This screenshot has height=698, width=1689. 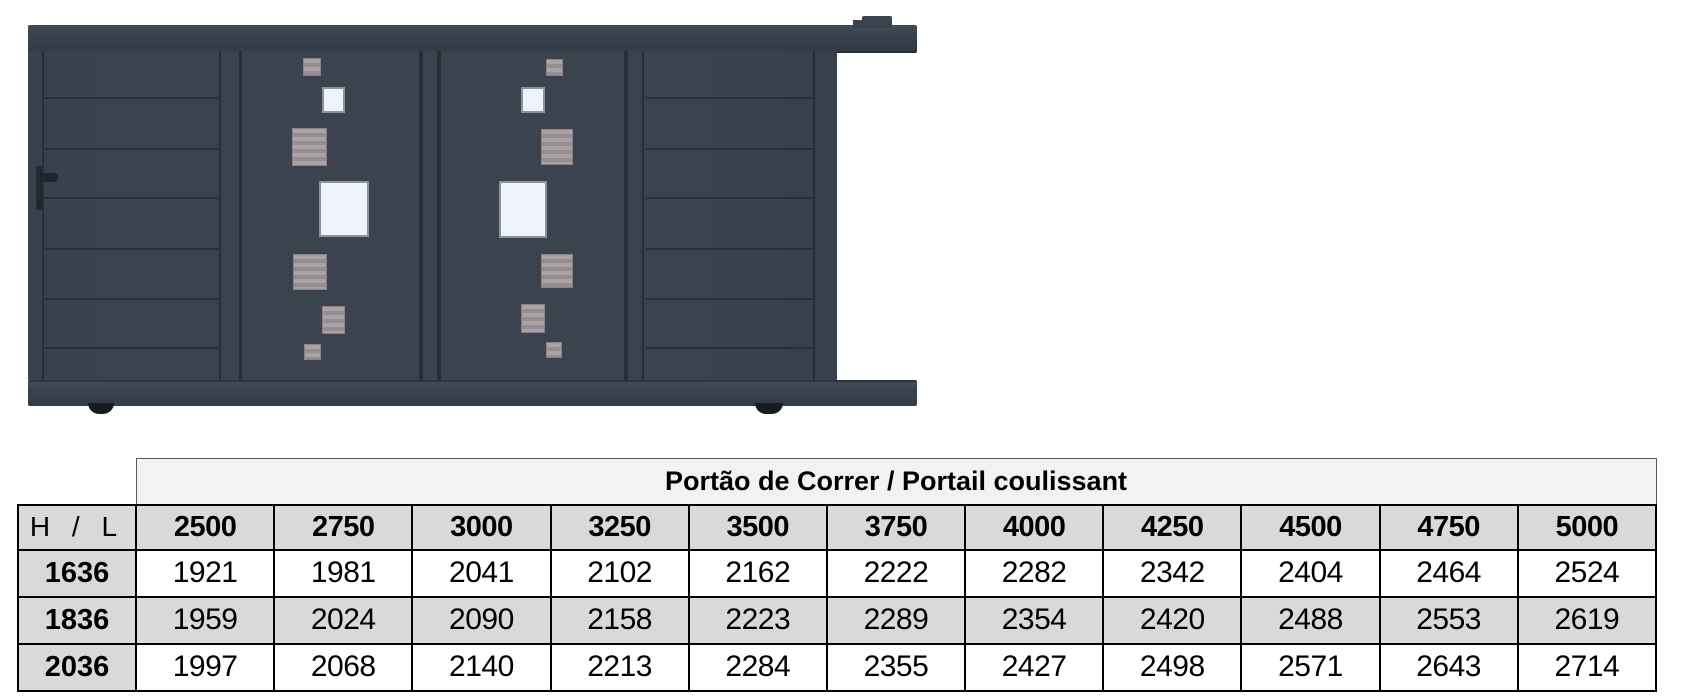 What do you see at coordinates (896, 667) in the screenshot?
I see `price-cell: 2355` at bounding box center [896, 667].